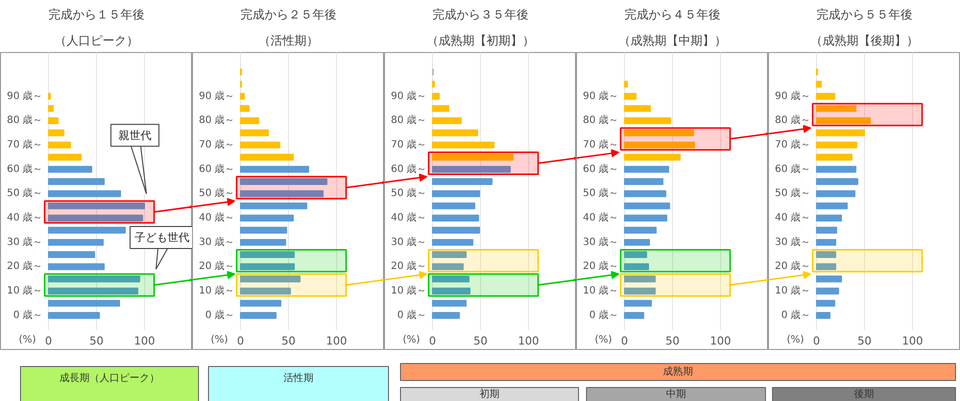  I want to click on chart-title: 完成から２５年後, so click(288, 15).